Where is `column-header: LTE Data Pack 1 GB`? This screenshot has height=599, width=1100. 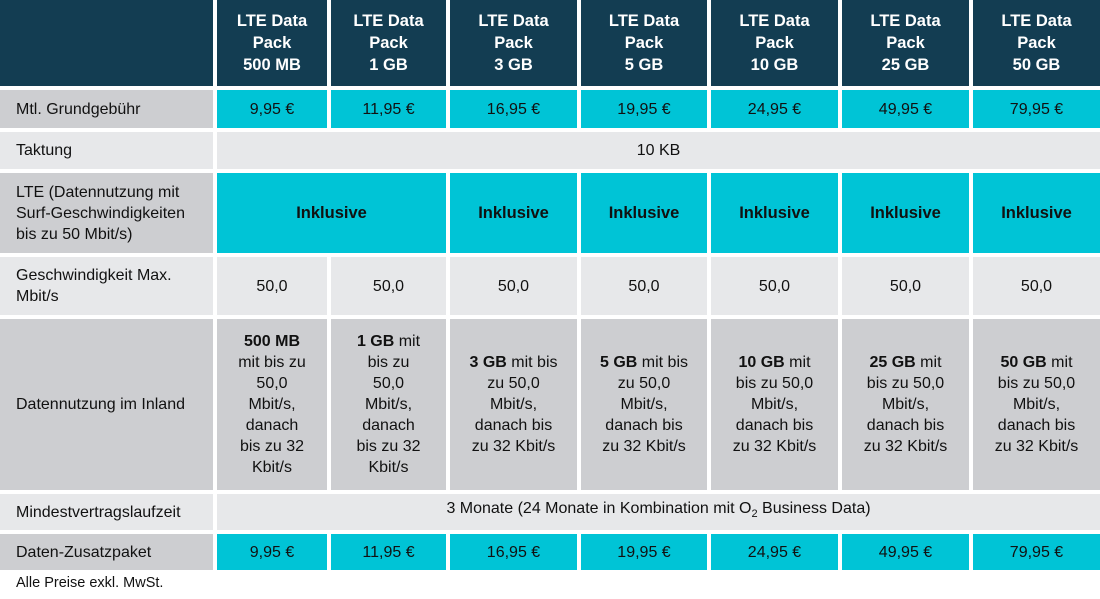
column-header: LTE Data Pack 1 GB is located at coordinates (388, 43).